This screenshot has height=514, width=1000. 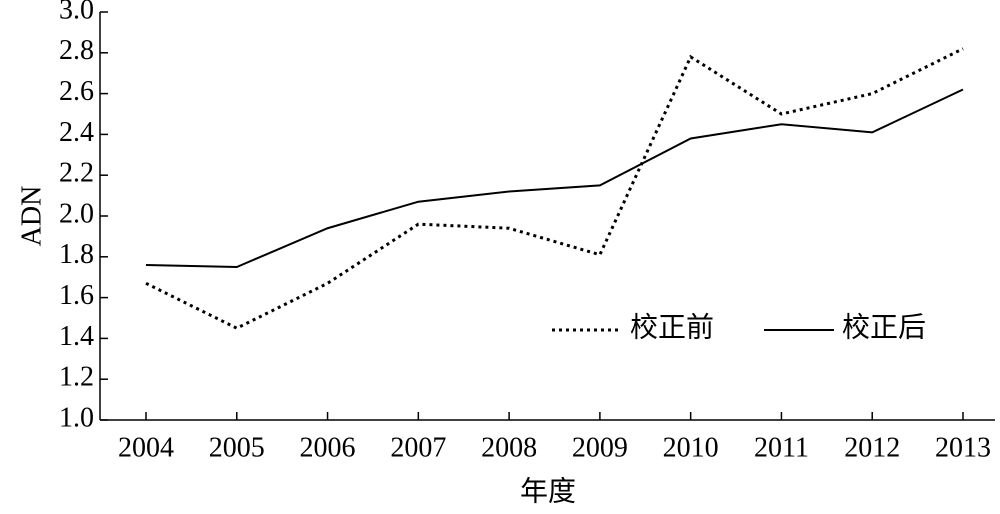 I want to click on y-tick-label: 2.6, so click(x=76, y=91).